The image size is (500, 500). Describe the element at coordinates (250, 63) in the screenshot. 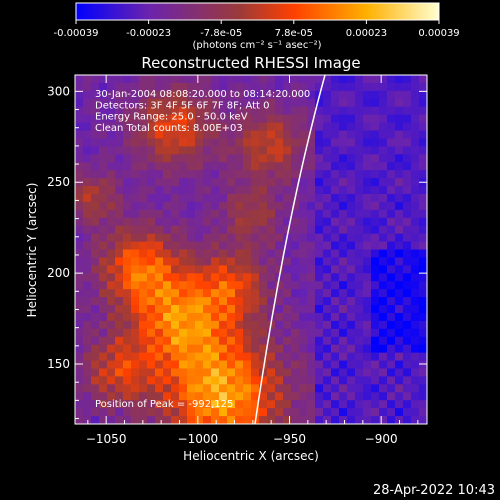

I see `chart-title: Reconstructed RHESSI Image` at that location.